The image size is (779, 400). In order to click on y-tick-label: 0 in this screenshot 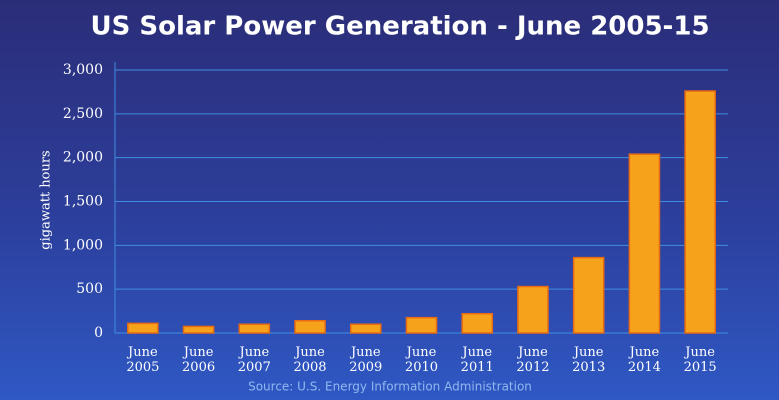, I will do `click(98, 333)`.